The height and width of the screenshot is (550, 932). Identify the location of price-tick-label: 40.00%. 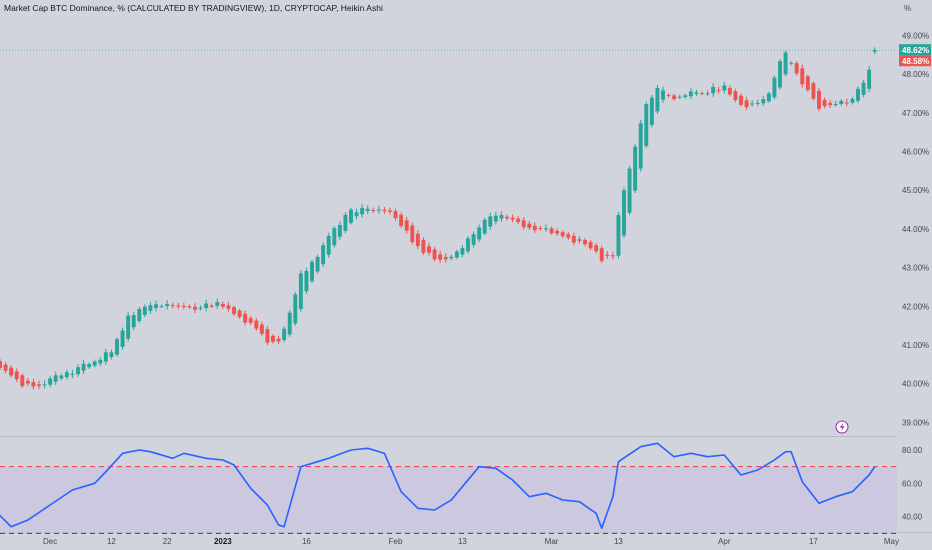
(915, 384).